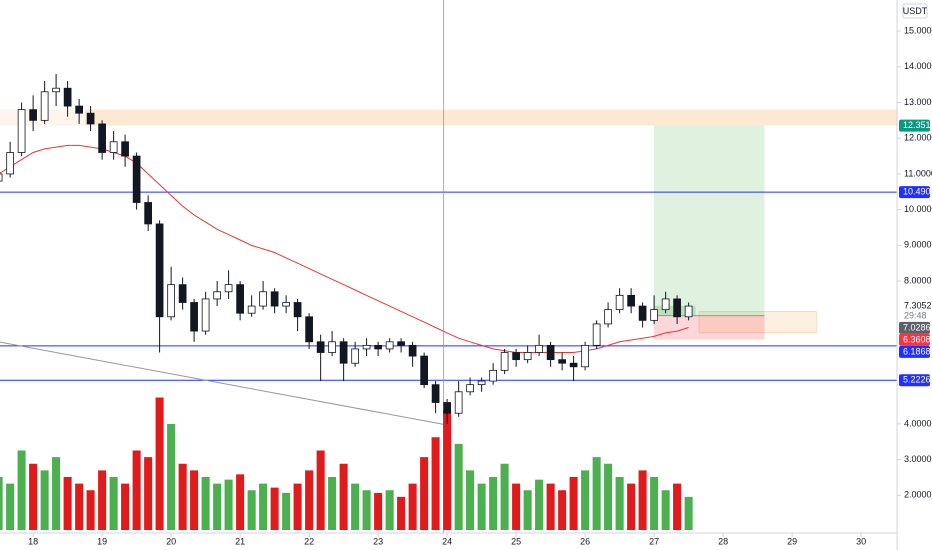 The image size is (932, 550). Describe the element at coordinates (917, 339) in the screenshot. I see `price-tag-label: 6.3608` at that location.